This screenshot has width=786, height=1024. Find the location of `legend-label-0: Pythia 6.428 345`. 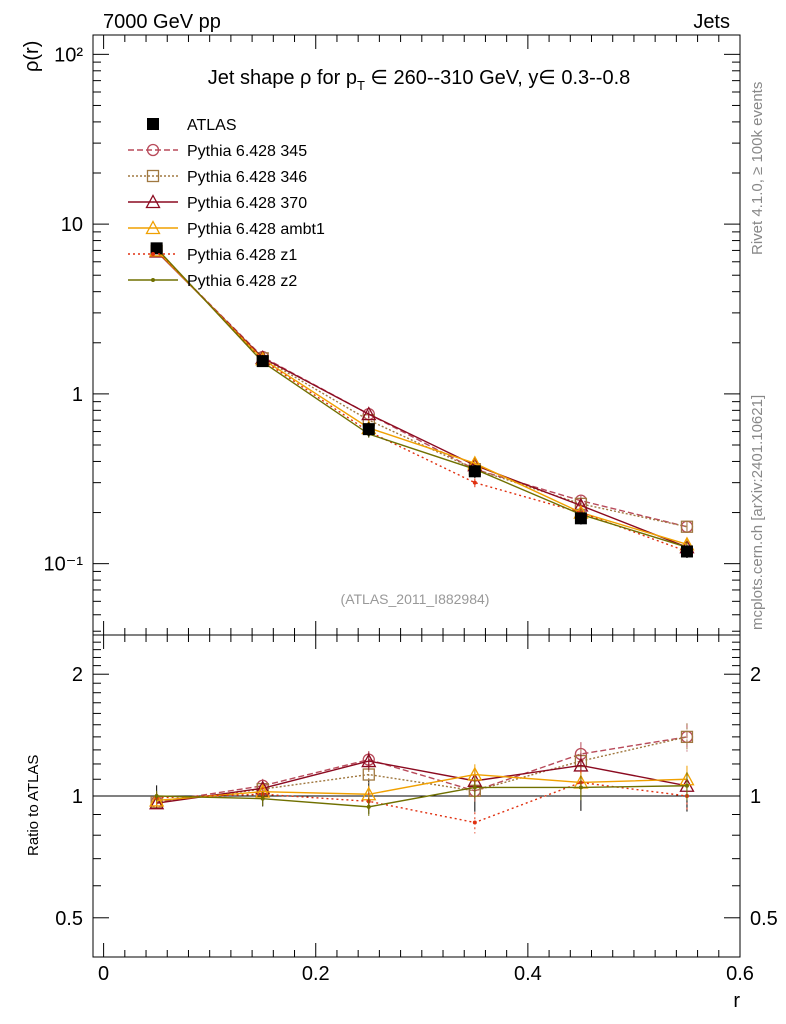

legend-label-0: Pythia 6.428 345 is located at coordinates (247, 151).